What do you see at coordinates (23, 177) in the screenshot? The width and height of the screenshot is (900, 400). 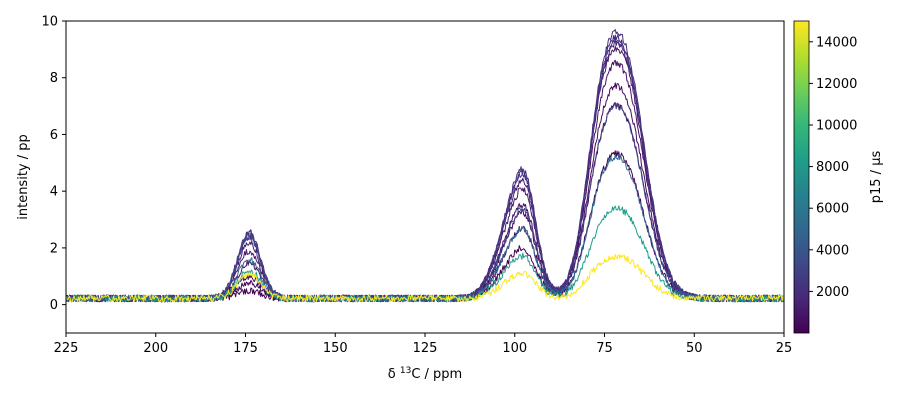 I see `y-axis-label: intensity / pp` at bounding box center [23, 177].